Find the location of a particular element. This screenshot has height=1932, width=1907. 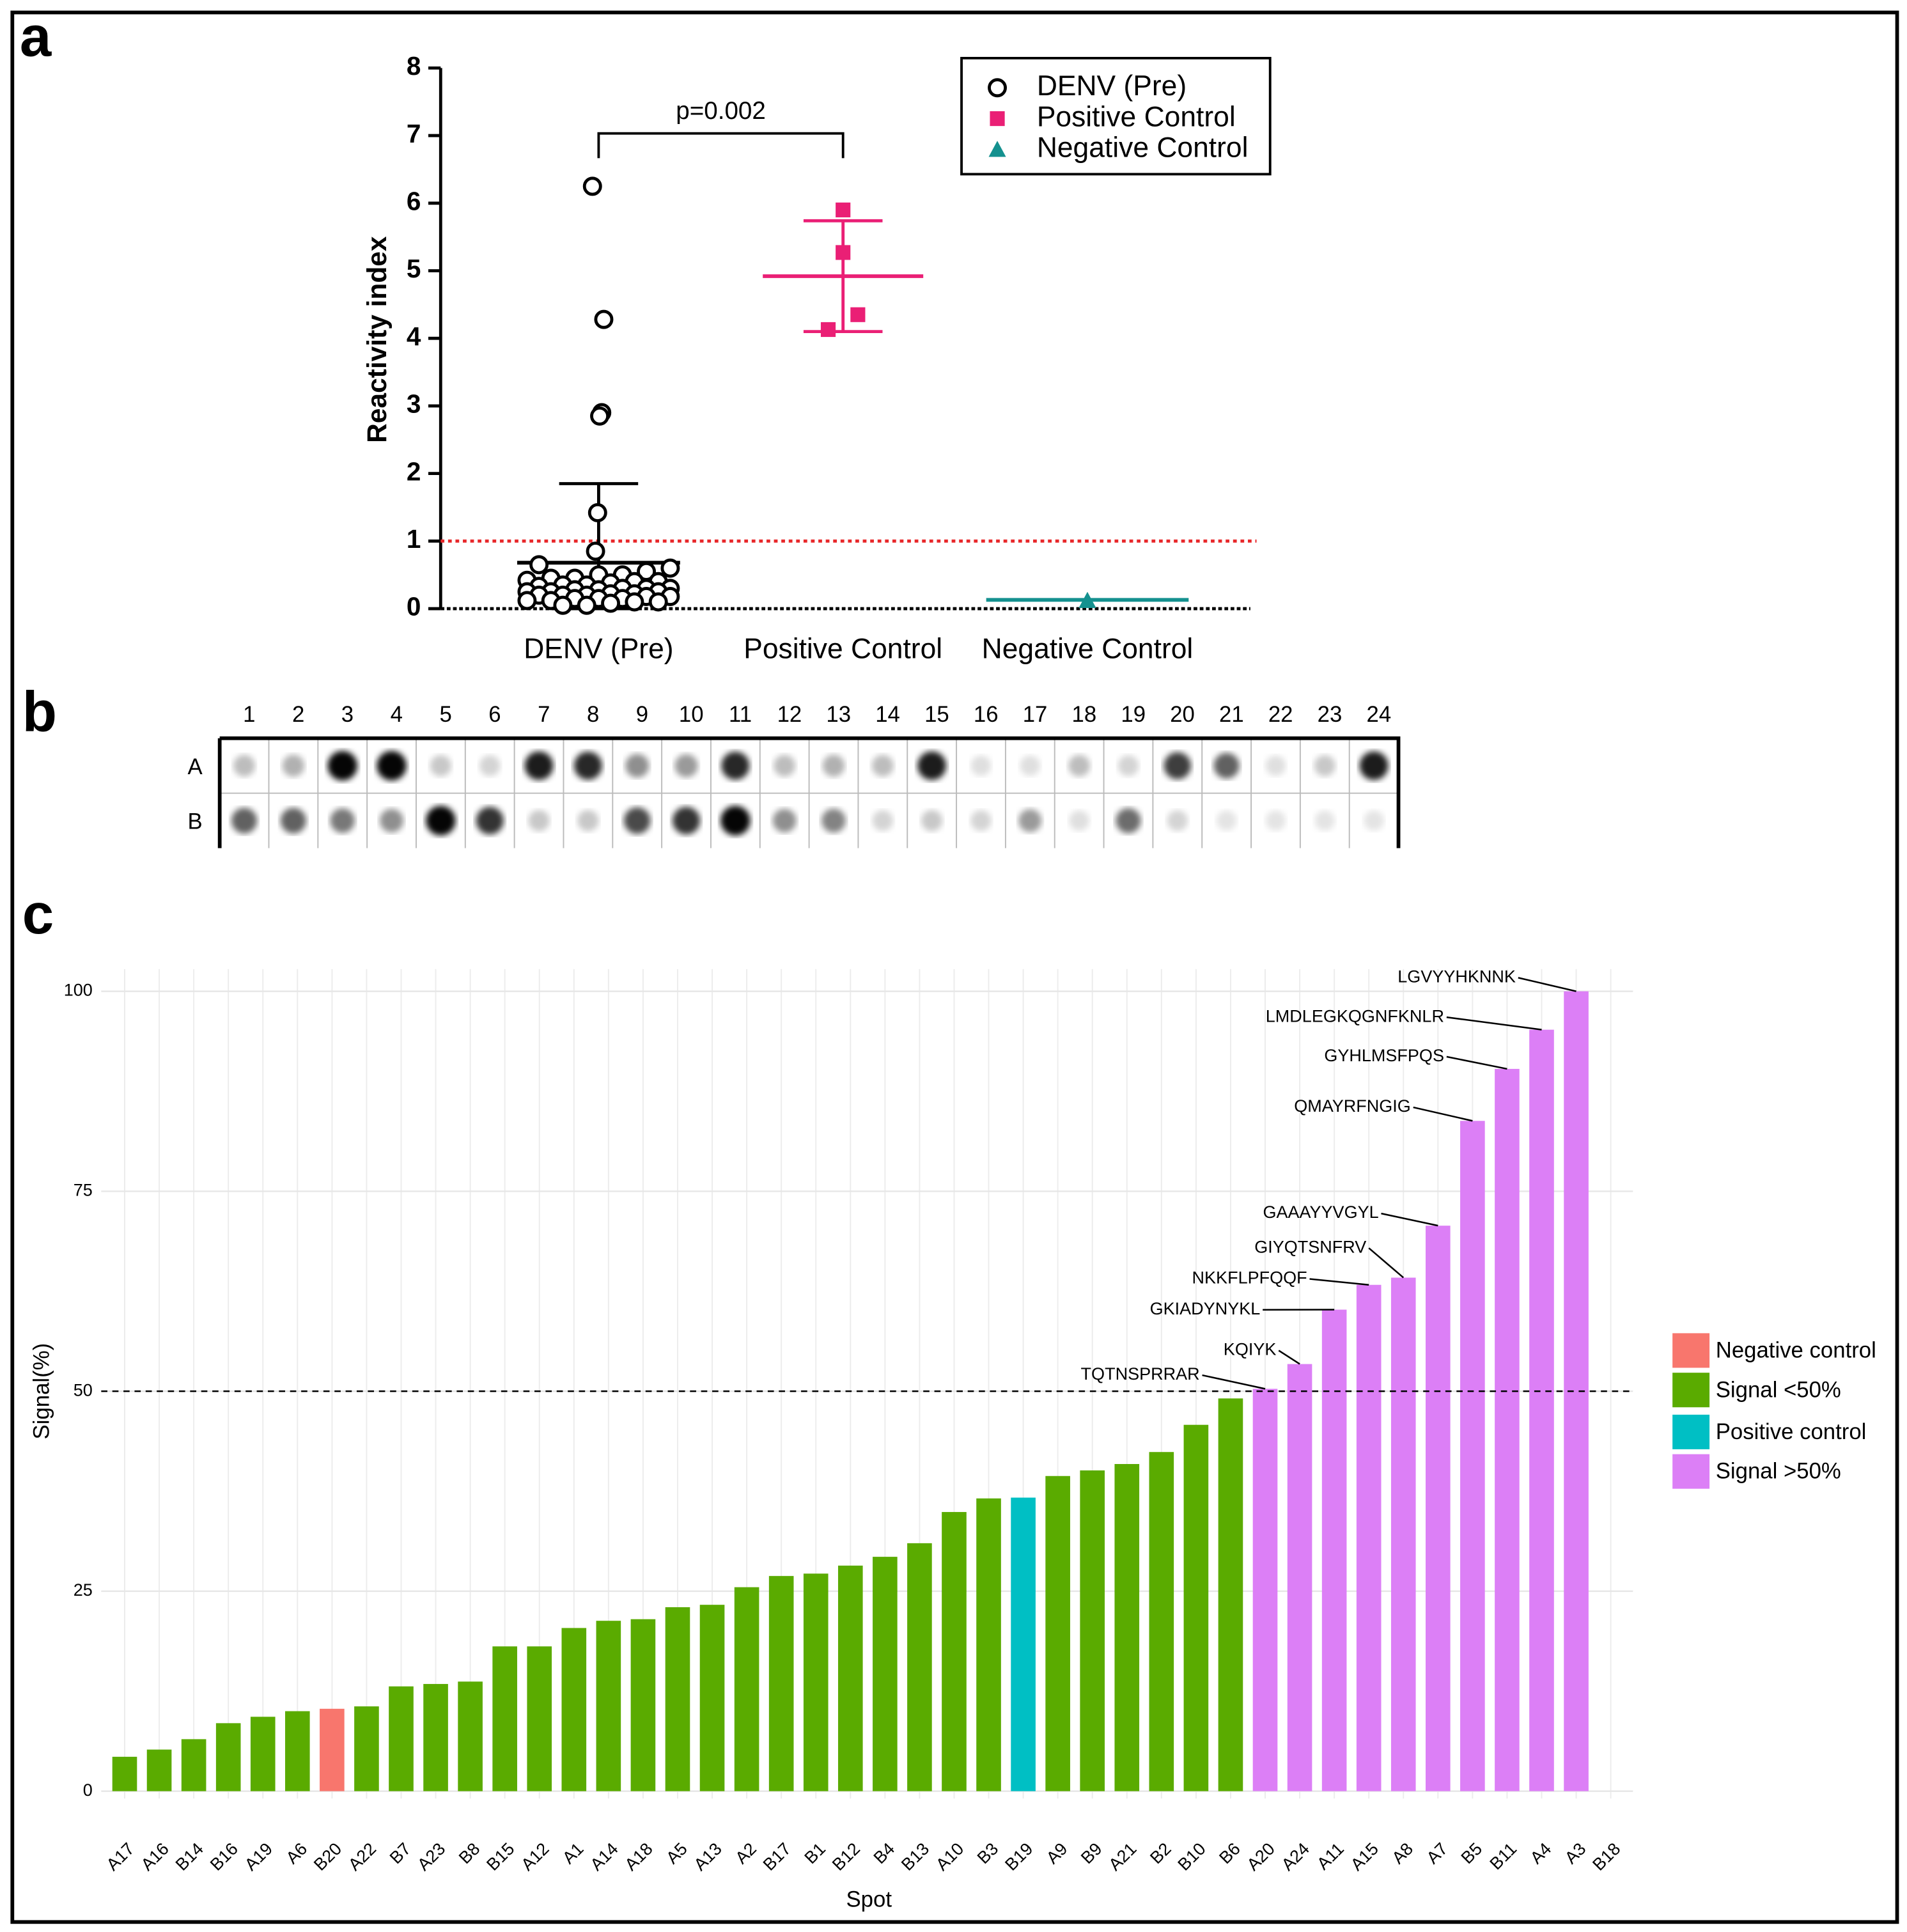

bracket is located at coordinates (721, 145).